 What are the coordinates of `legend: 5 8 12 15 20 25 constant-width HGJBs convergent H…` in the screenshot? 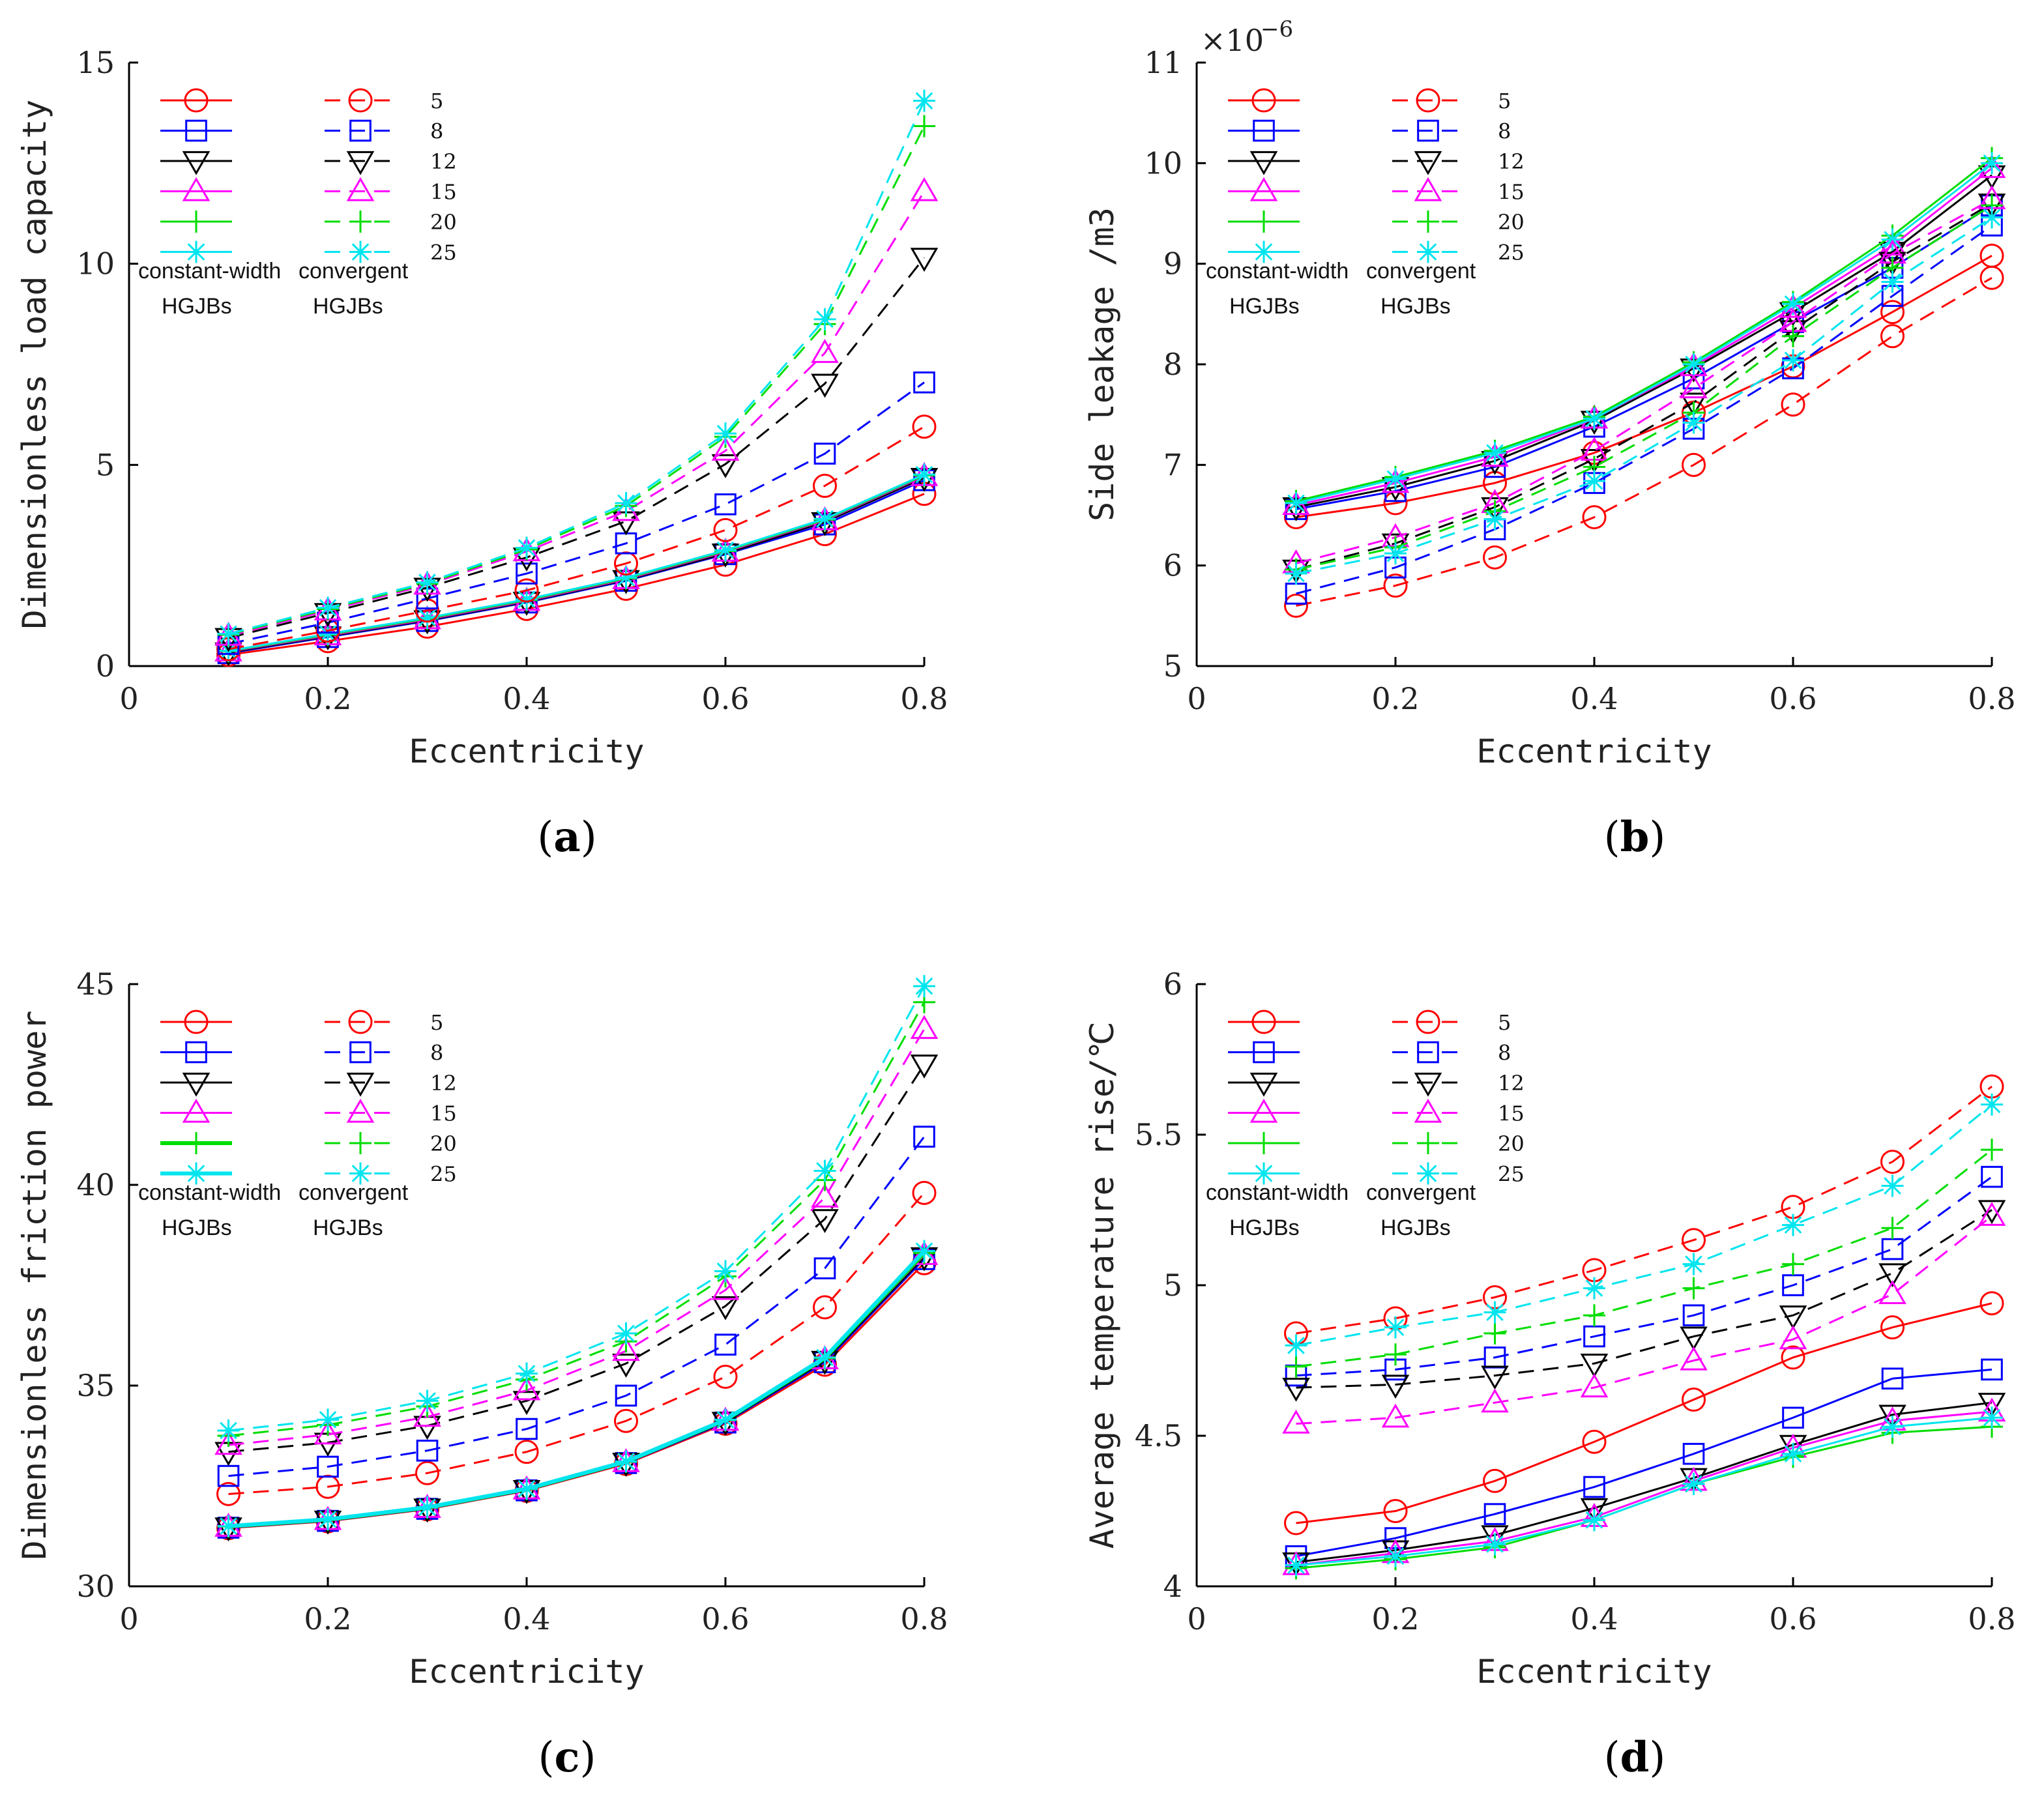 It's located at (297, 203).